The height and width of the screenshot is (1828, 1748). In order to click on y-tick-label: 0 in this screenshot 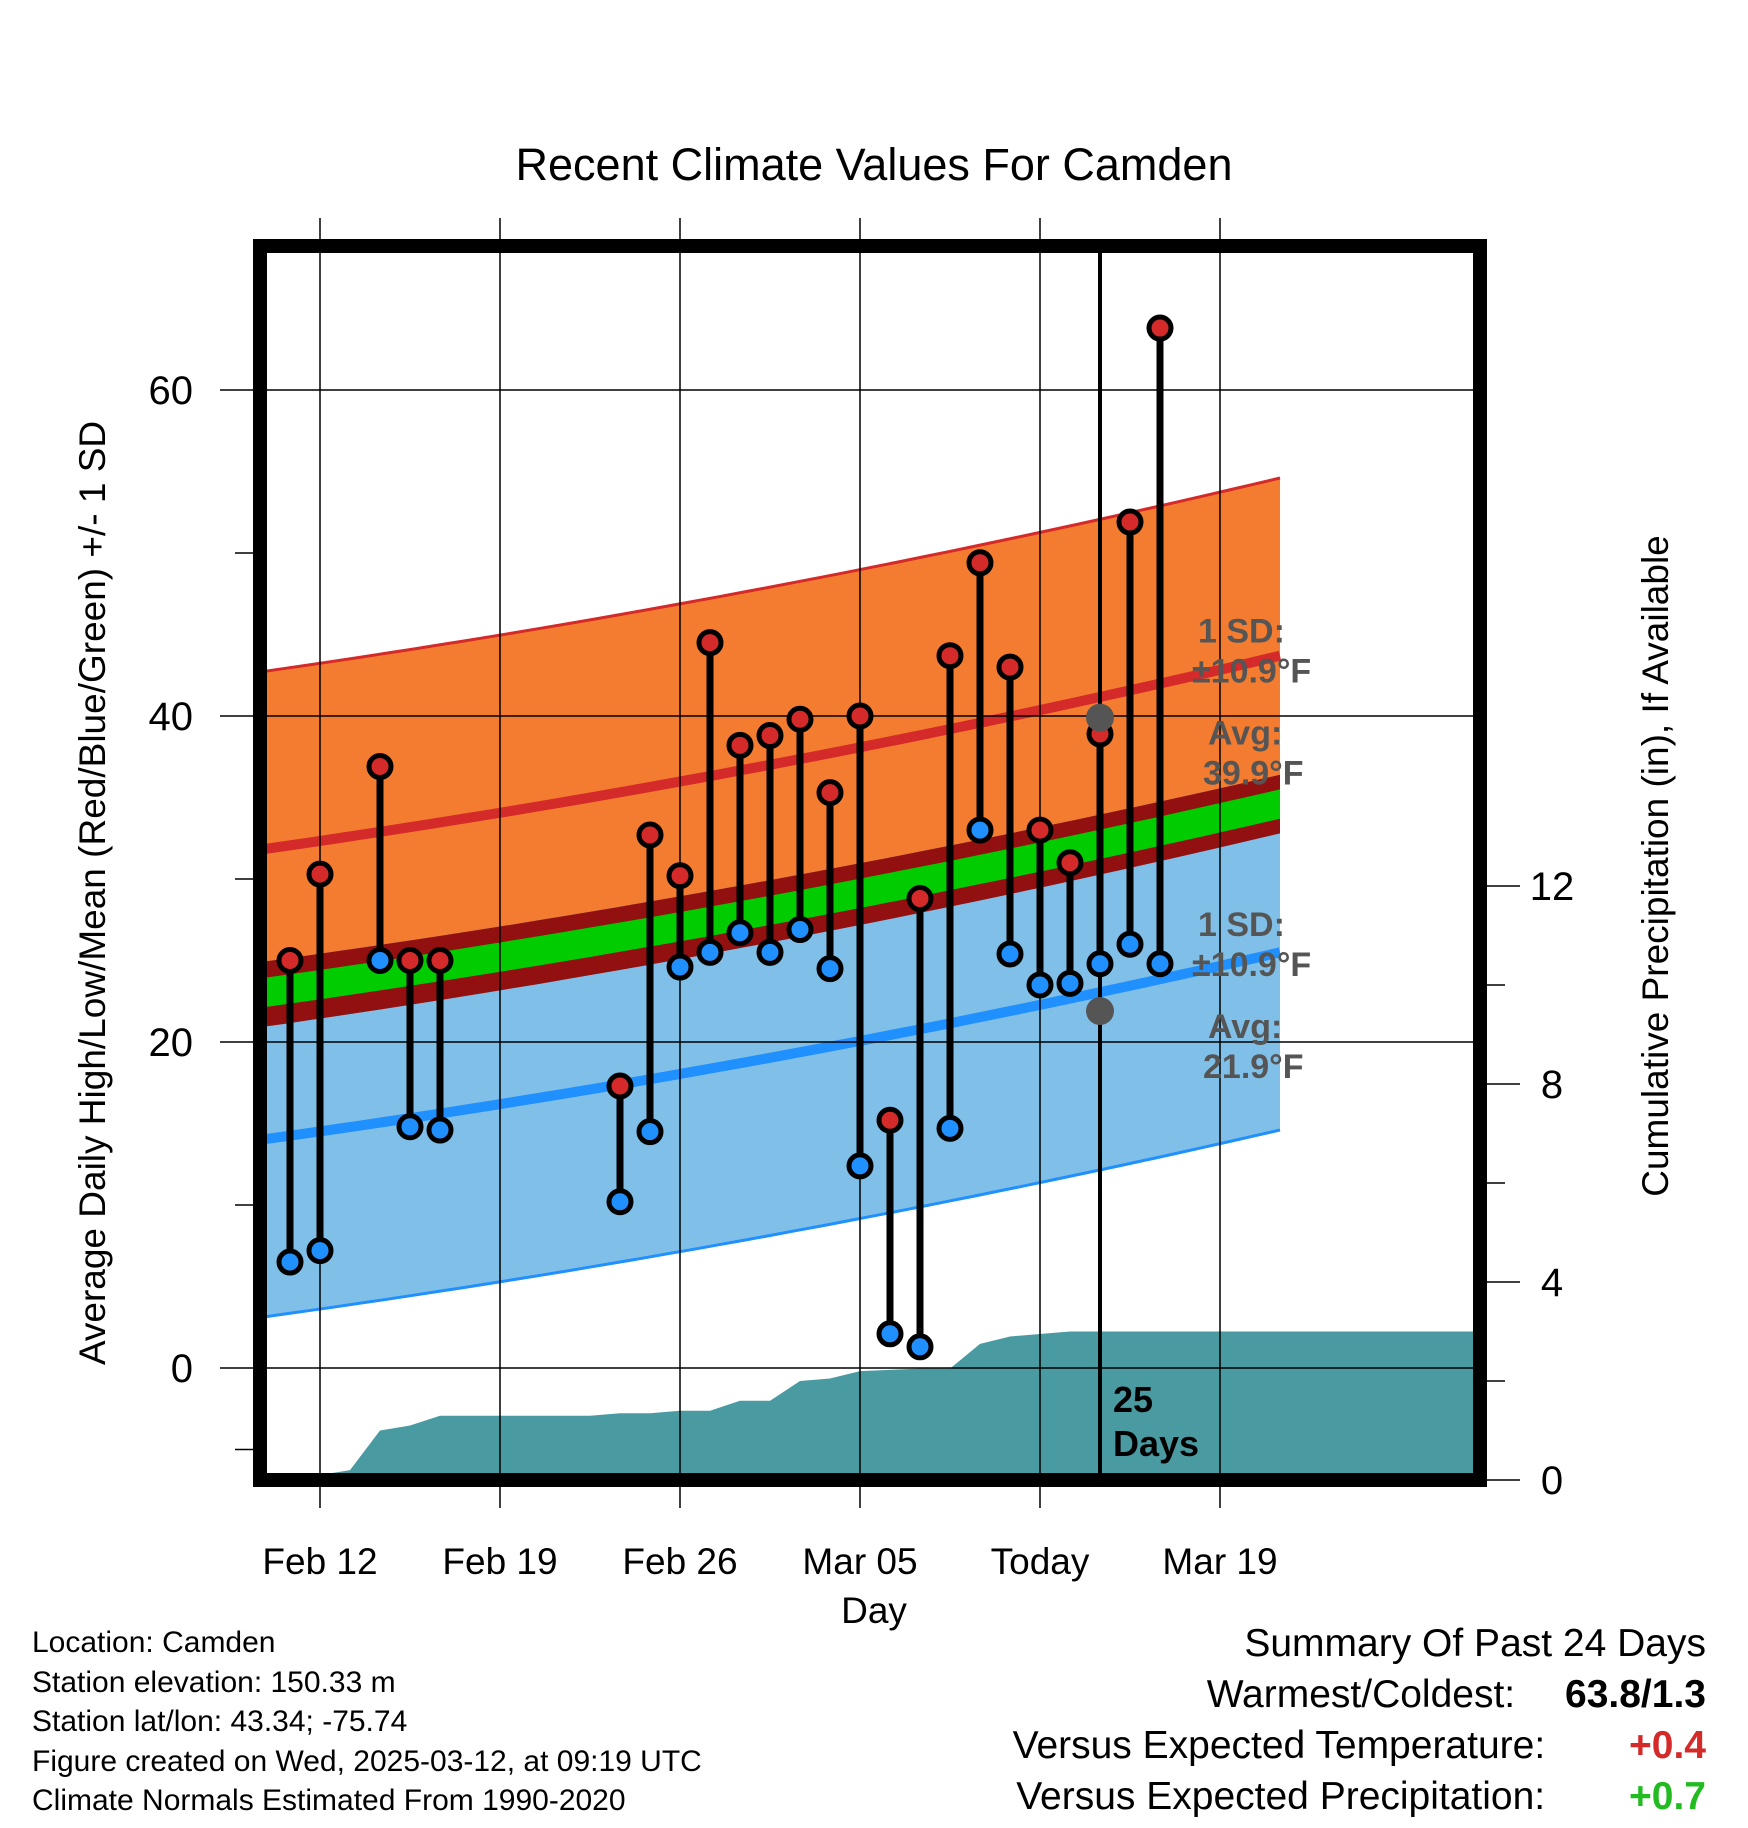, I will do `click(182, 1369)`.